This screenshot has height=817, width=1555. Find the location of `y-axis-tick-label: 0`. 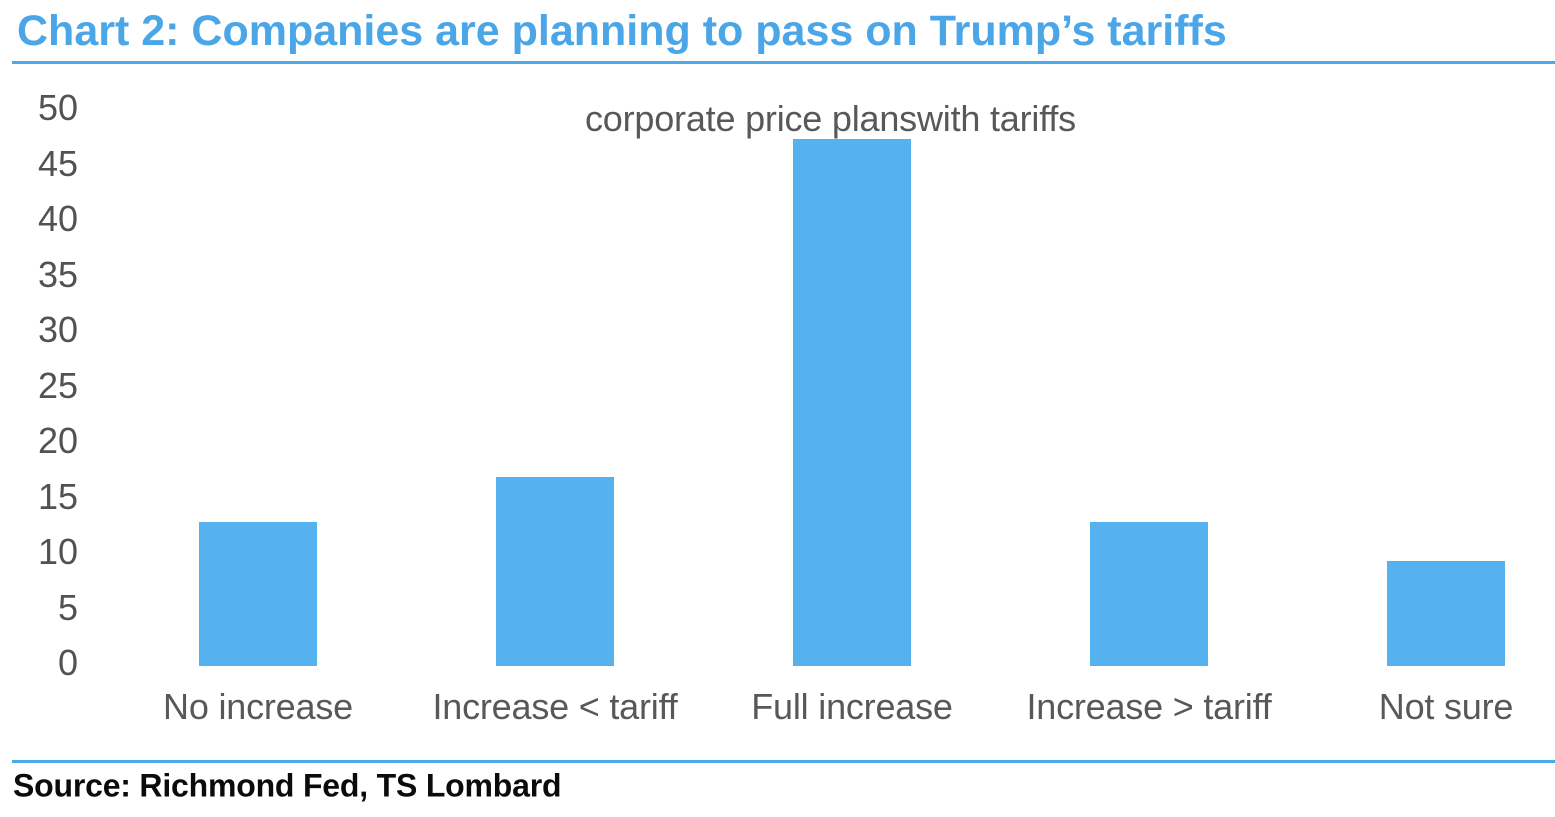

y-axis-tick-label: 0 is located at coordinates (67, 662).